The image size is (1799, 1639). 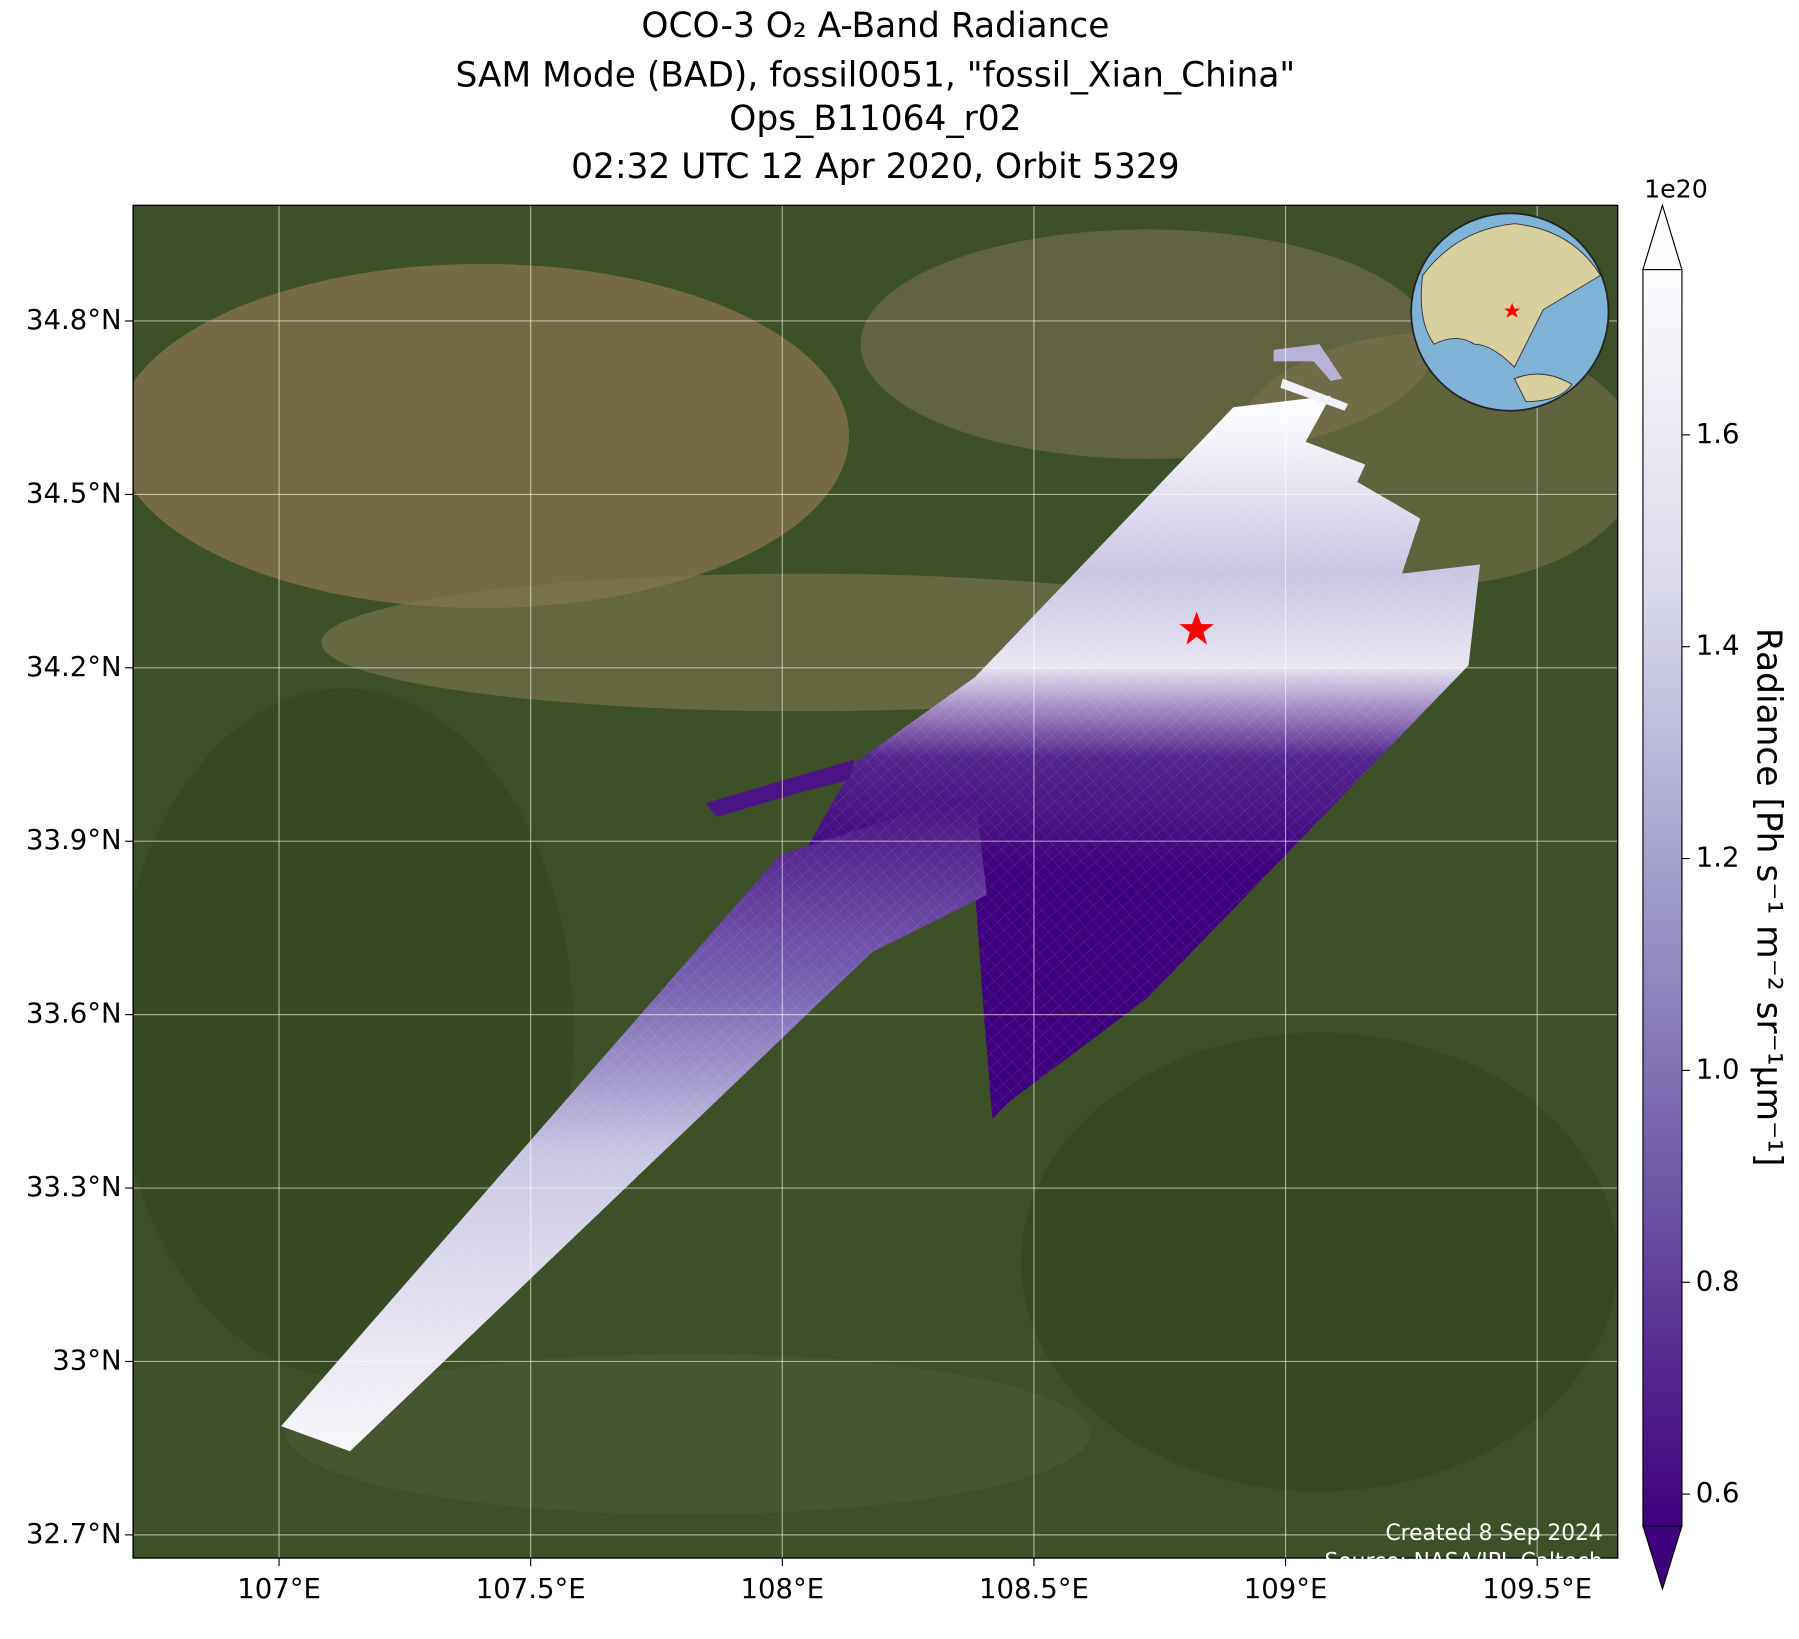 What do you see at coordinates (1493, 1533) in the screenshot?
I see `credit-created: Created 8 Sep 2024` at bounding box center [1493, 1533].